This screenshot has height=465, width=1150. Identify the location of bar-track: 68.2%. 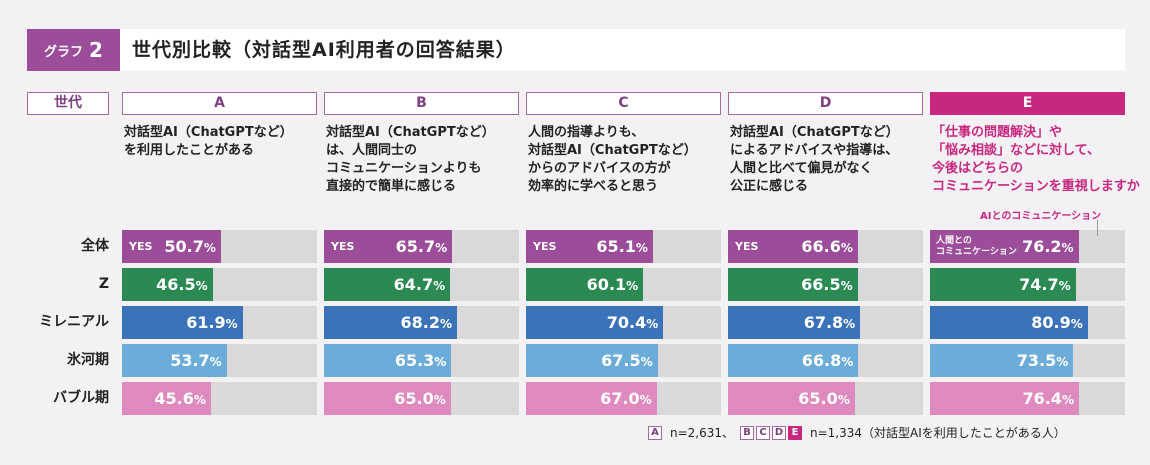
(421, 322).